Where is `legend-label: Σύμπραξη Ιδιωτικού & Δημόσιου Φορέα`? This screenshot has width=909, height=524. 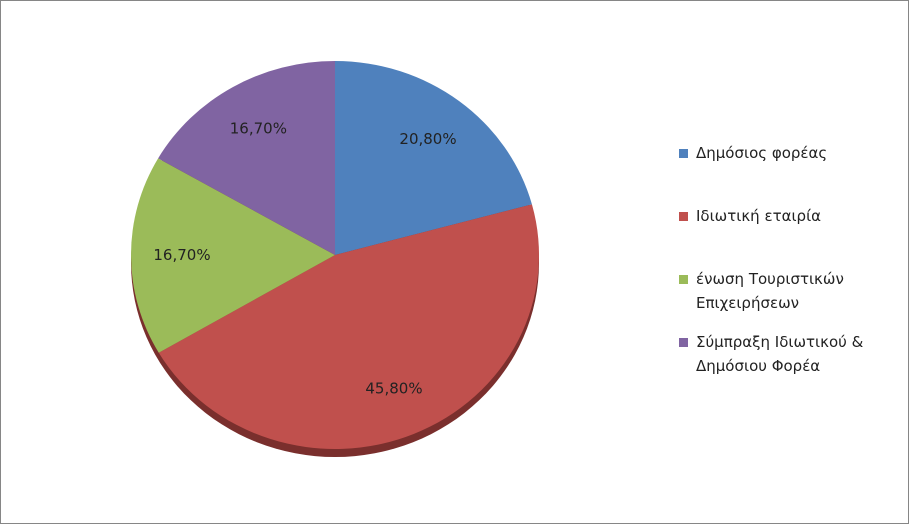
legend-label: Σύμπραξη Ιδιωτικού & Δημόσιου Φορέα is located at coordinates (780, 354).